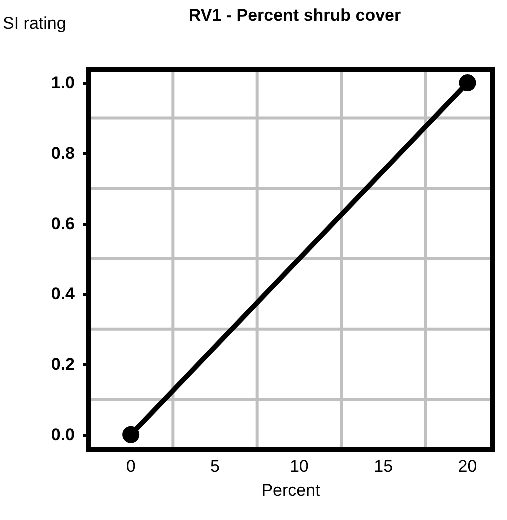 The width and height of the screenshot is (507, 520). Describe the element at coordinates (63, 434) in the screenshot. I see `y-tick-label: 0.0` at that location.